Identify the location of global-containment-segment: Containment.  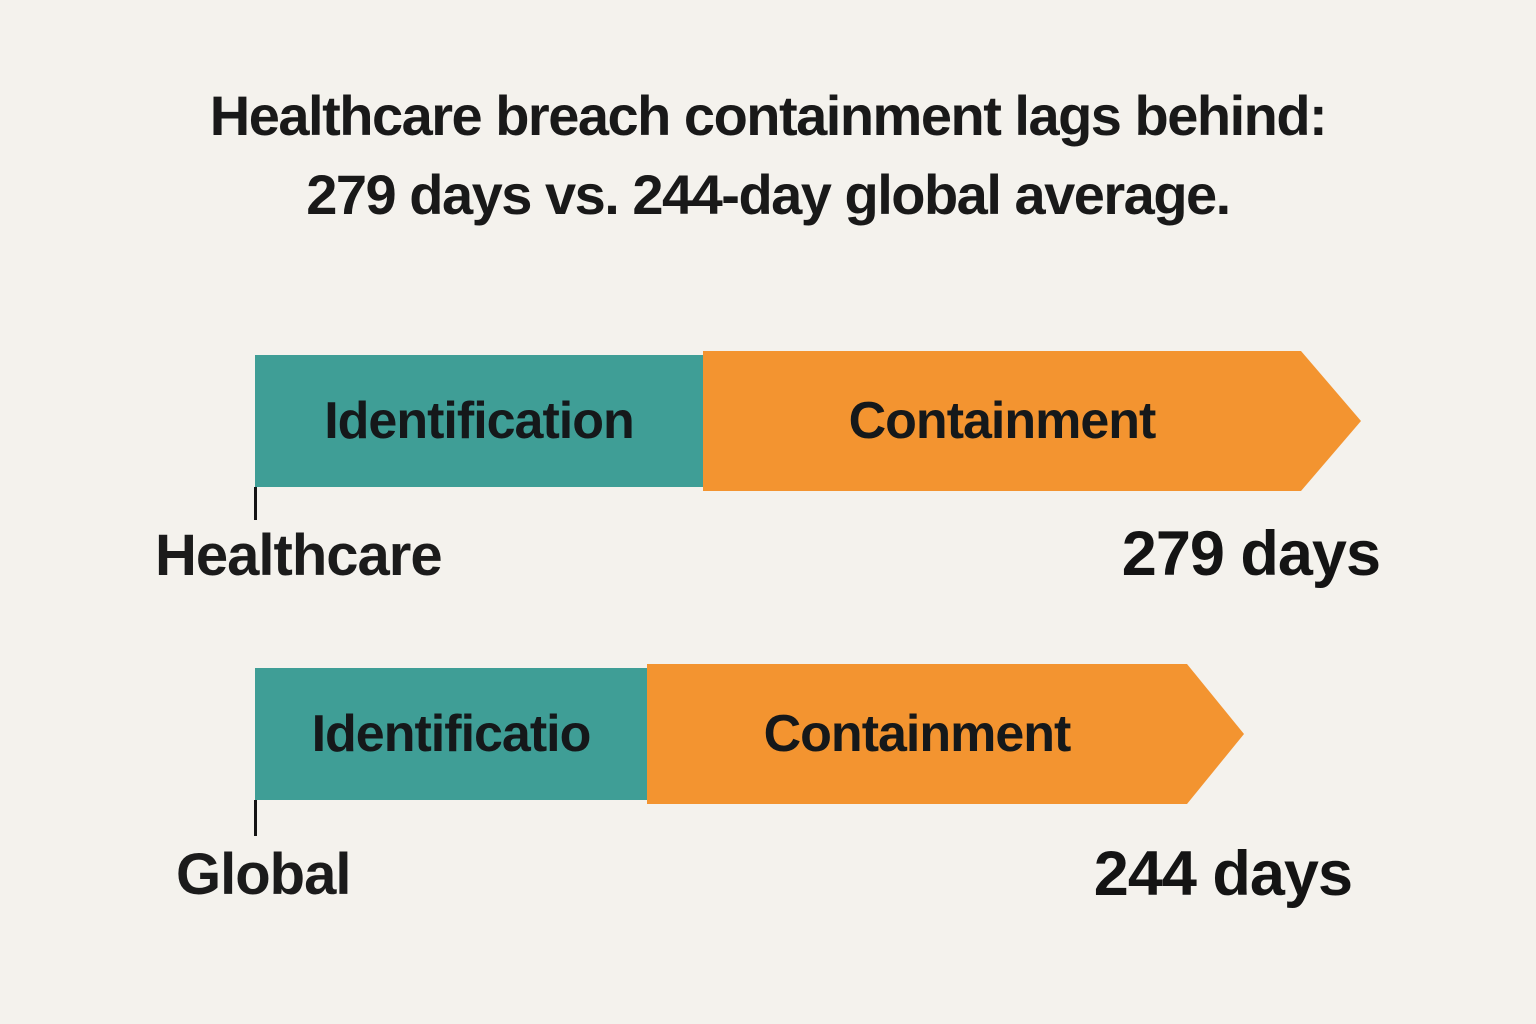
(945, 734).